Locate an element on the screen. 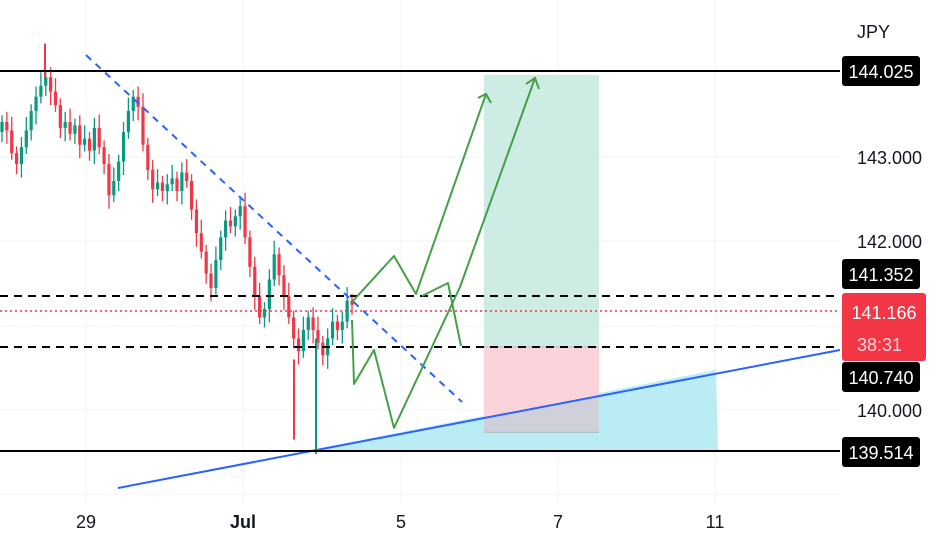  price-badge-141352: 141.352 is located at coordinates (881, 274).